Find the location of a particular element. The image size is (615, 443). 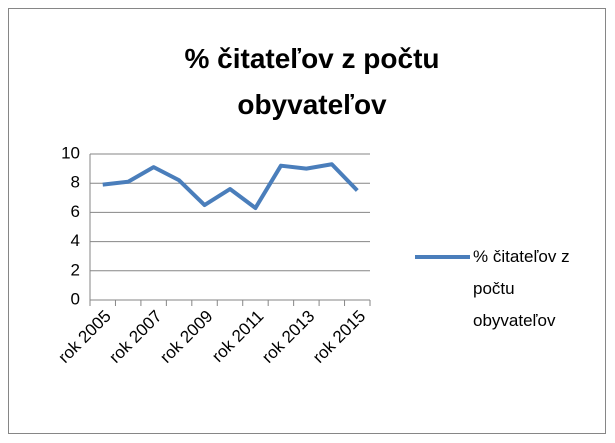

line-series is located at coordinates (230, 186).